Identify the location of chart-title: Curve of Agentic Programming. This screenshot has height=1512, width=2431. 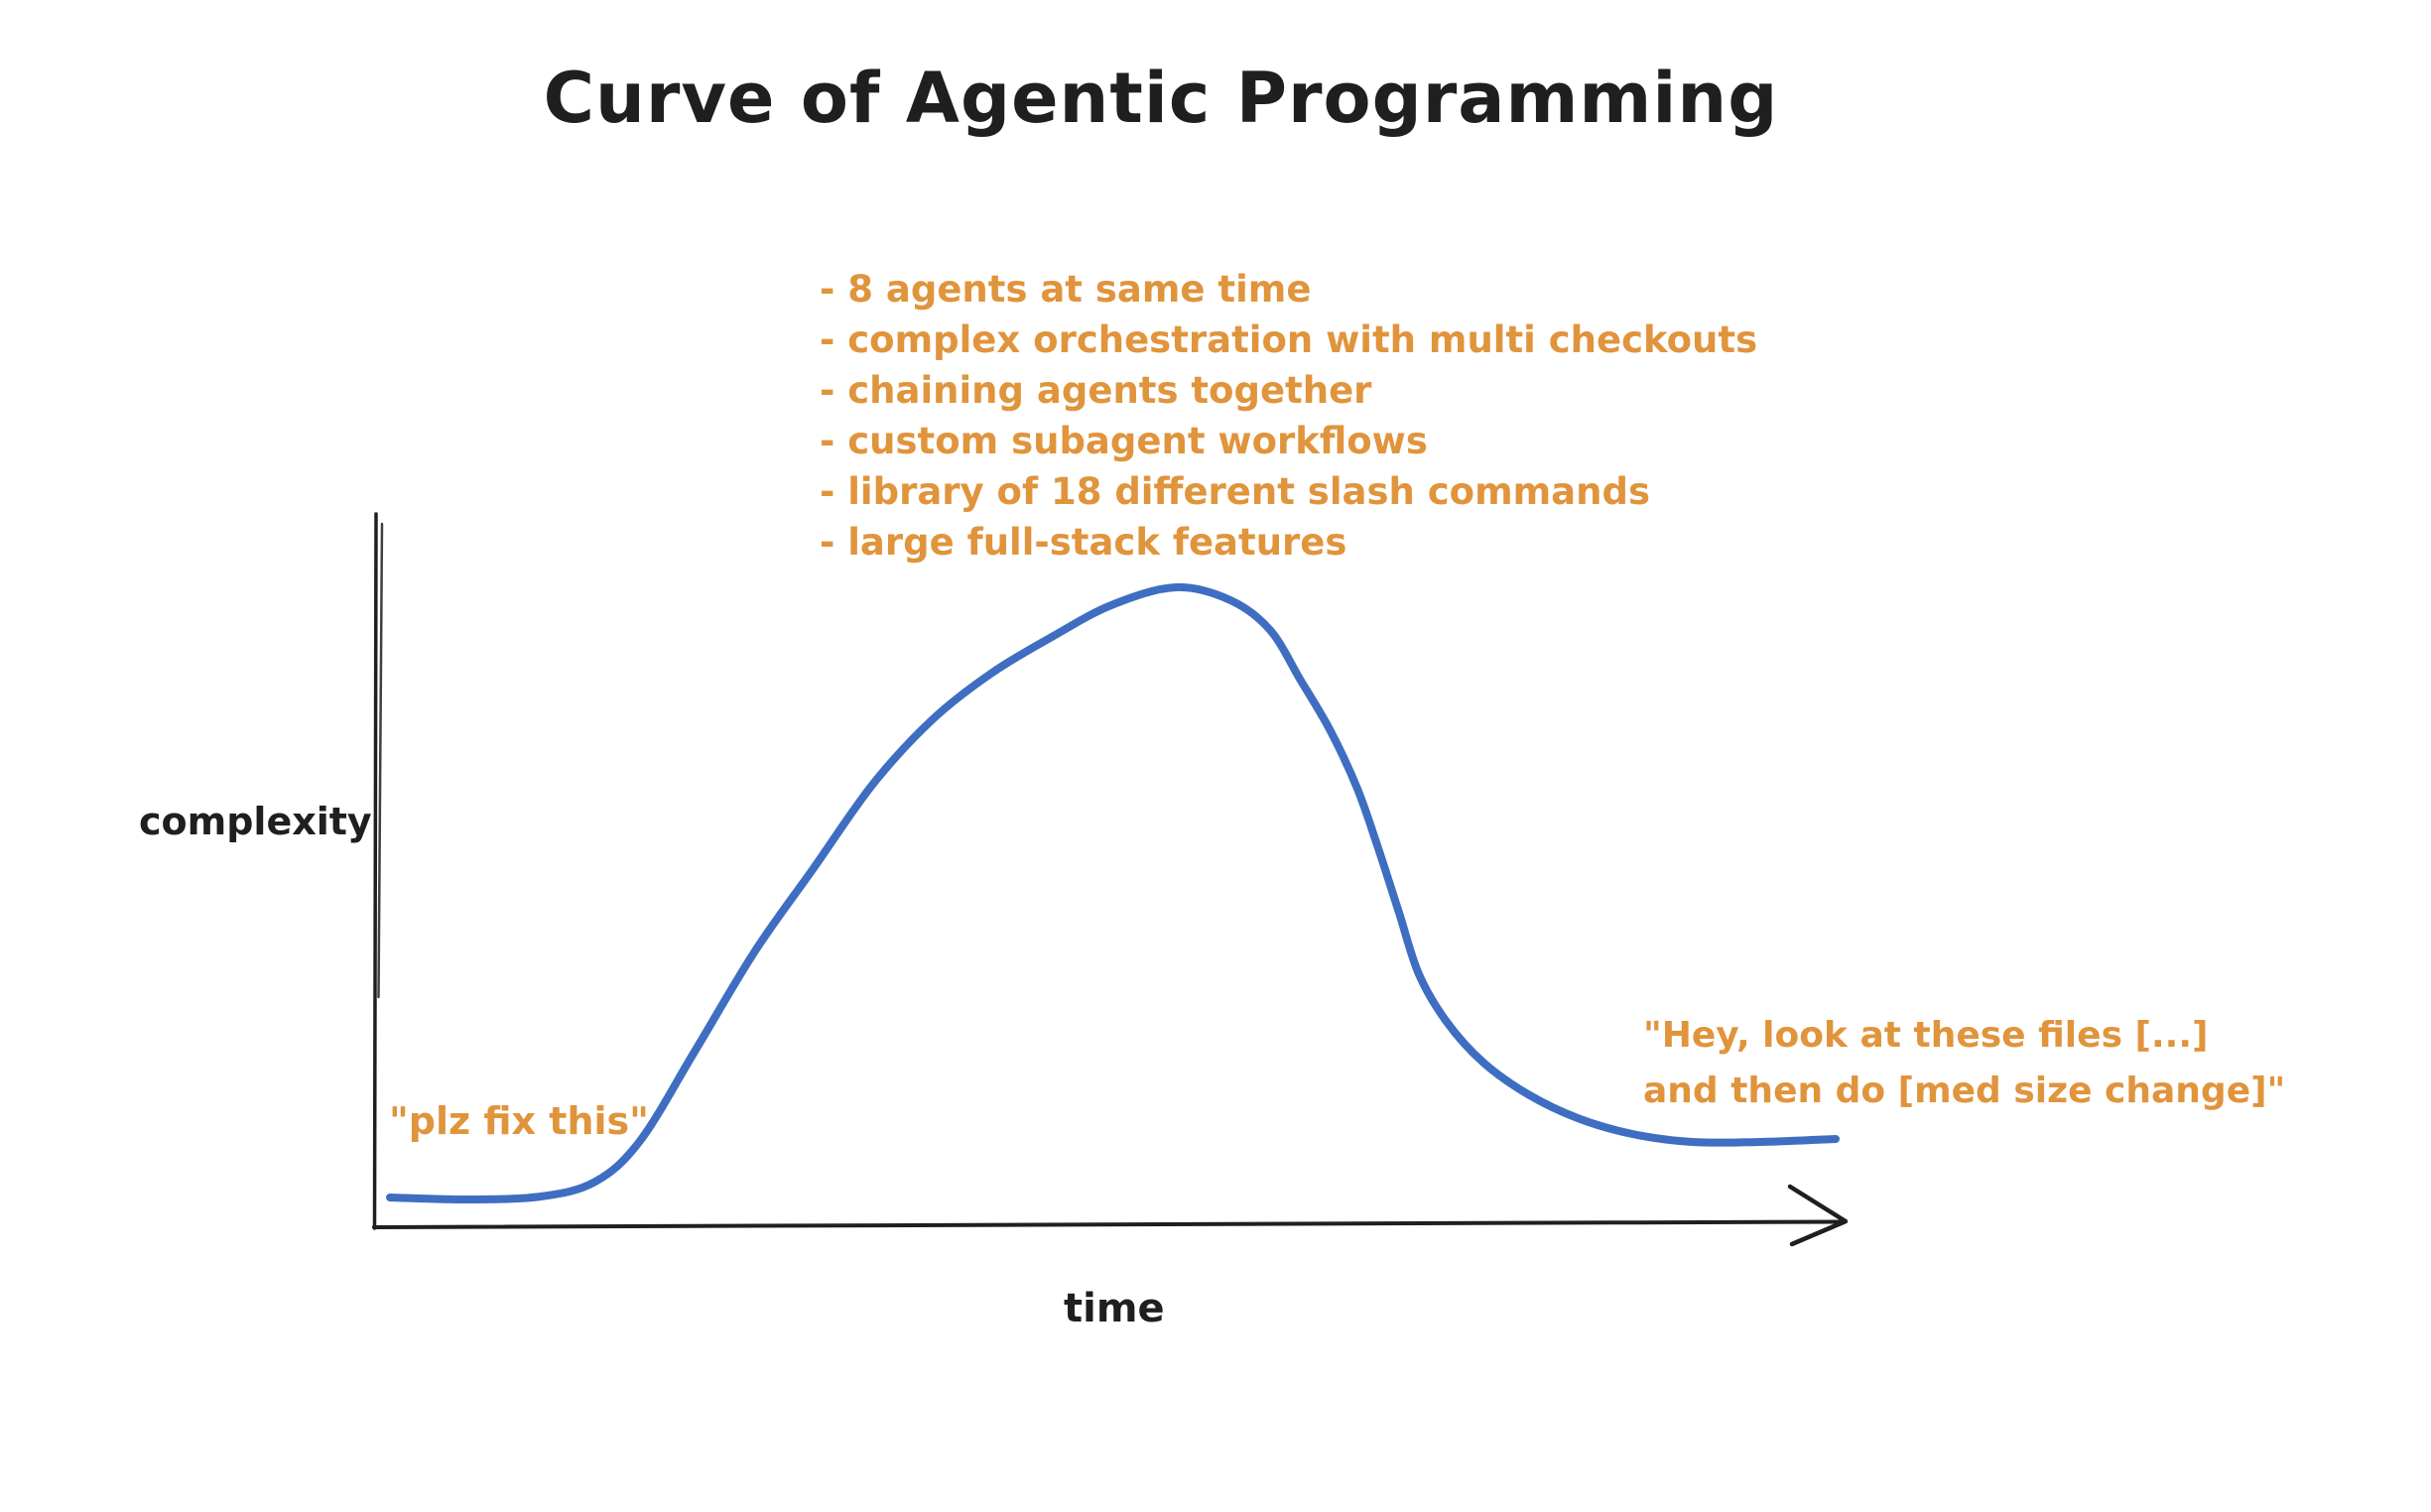
(1161, 98).